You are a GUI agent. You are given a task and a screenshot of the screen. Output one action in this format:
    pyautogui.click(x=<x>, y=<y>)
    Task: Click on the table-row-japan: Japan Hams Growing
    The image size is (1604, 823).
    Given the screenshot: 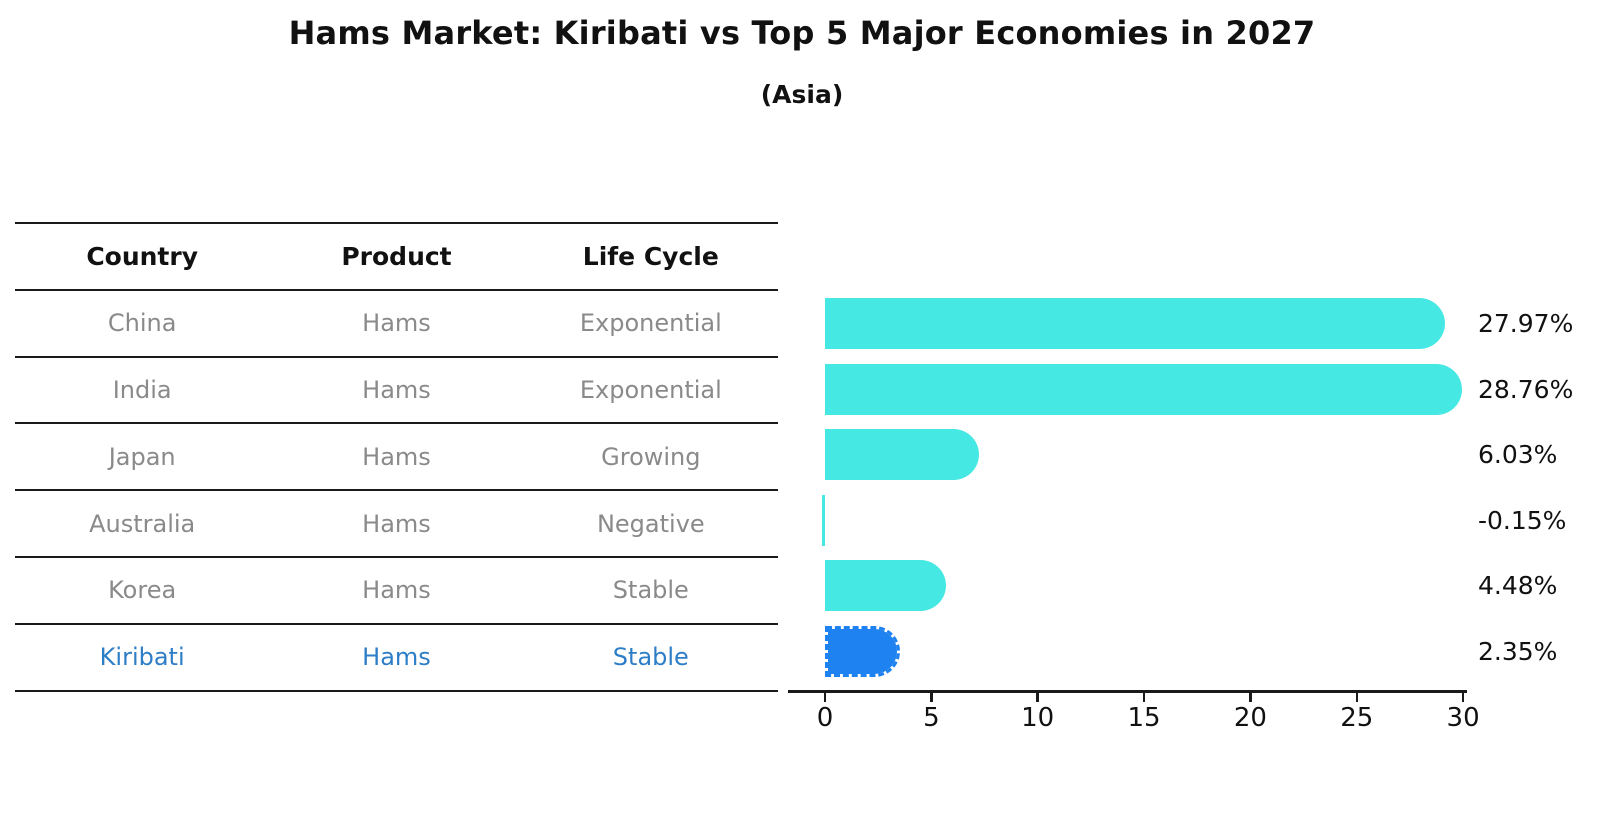 What is the action you would take?
    pyautogui.click(x=396, y=458)
    